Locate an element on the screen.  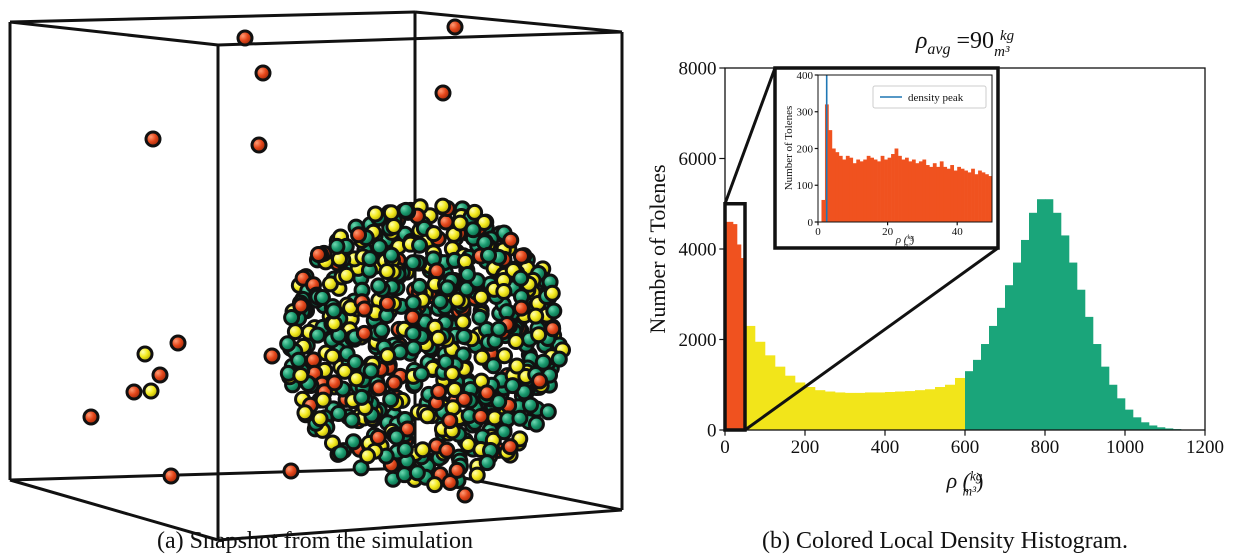
x-tick-label: 1000 is located at coordinates (1125, 447).